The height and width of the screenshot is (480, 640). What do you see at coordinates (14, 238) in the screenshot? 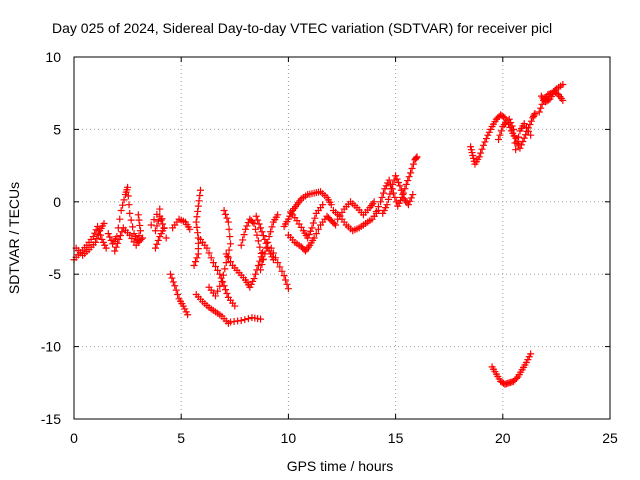
I see `y-axis-title: SDTVAR / TECUs` at bounding box center [14, 238].